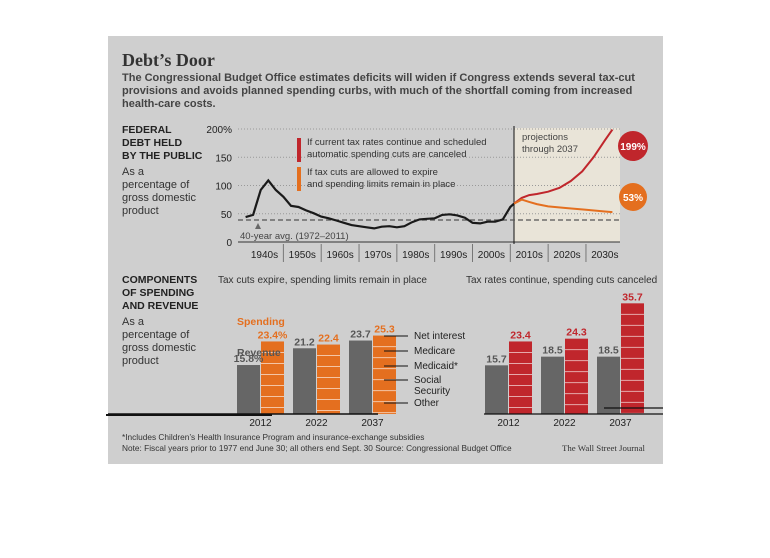 Image resolution: width=770 pixels, height=558 pixels. I want to click on y-tick-label: 150, so click(223, 158).